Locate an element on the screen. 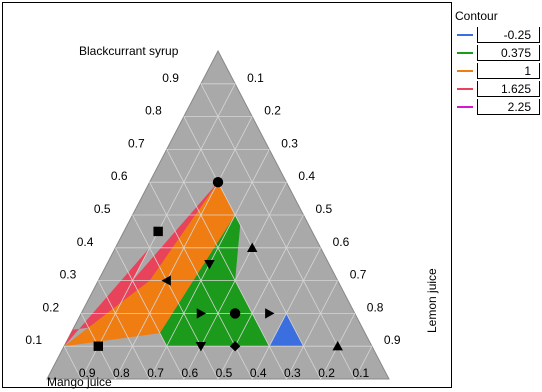 The image size is (542, 392). axis-title-top: Blackcurrant syrup is located at coordinates (129, 51).